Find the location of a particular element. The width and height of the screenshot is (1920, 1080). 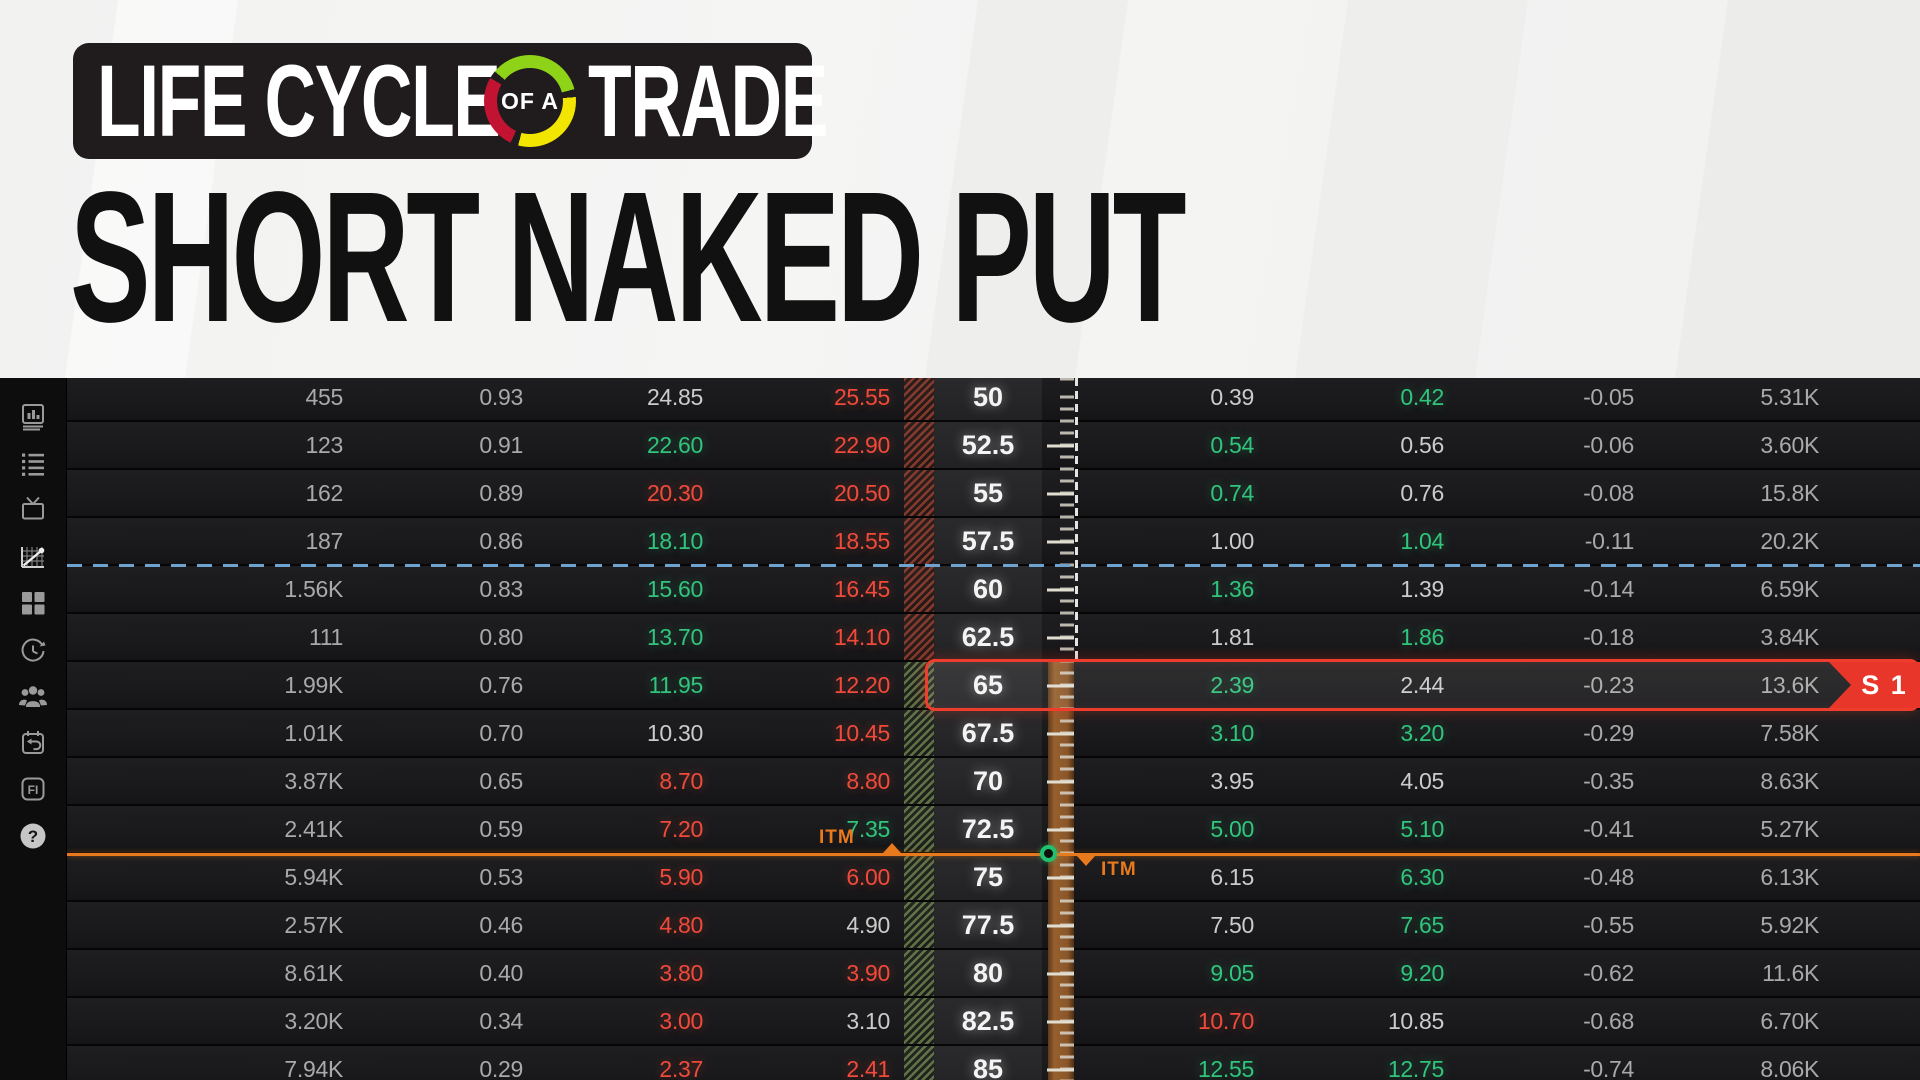

history-clock-icon is located at coordinates (33, 650).